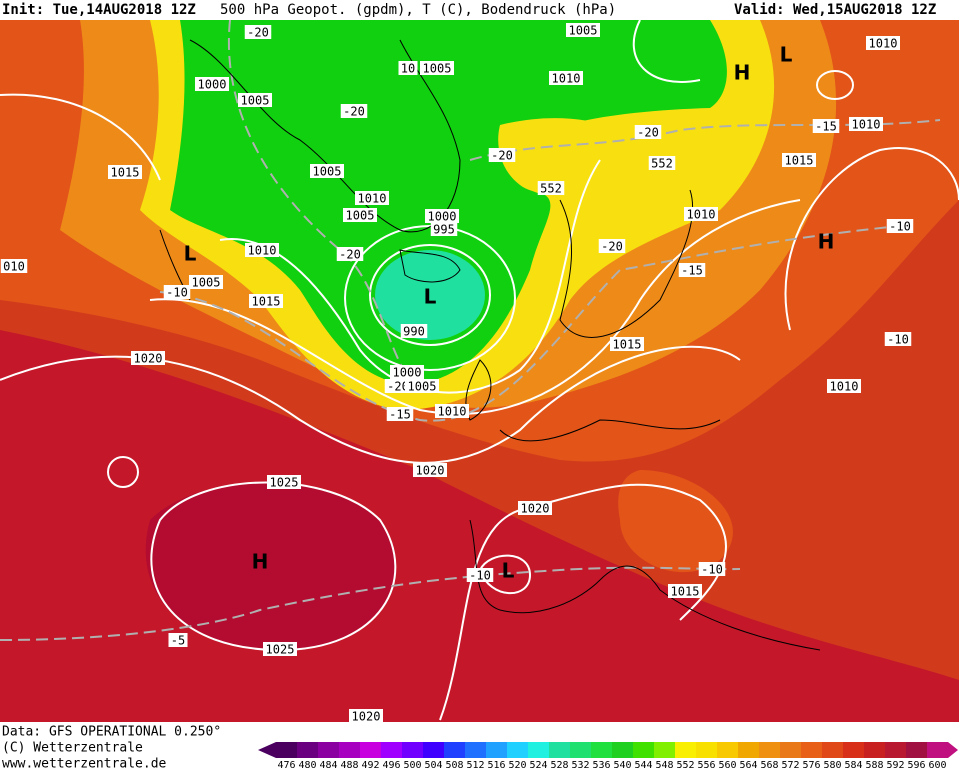  I want to click on contour-label: 990, so click(414, 332).